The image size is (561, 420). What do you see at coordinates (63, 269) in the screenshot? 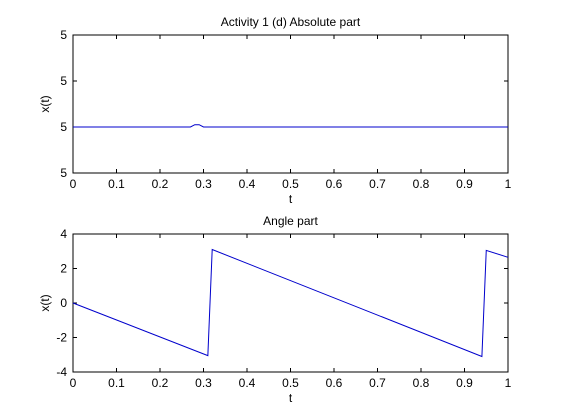
I see `y-tick-label: 2` at bounding box center [63, 269].